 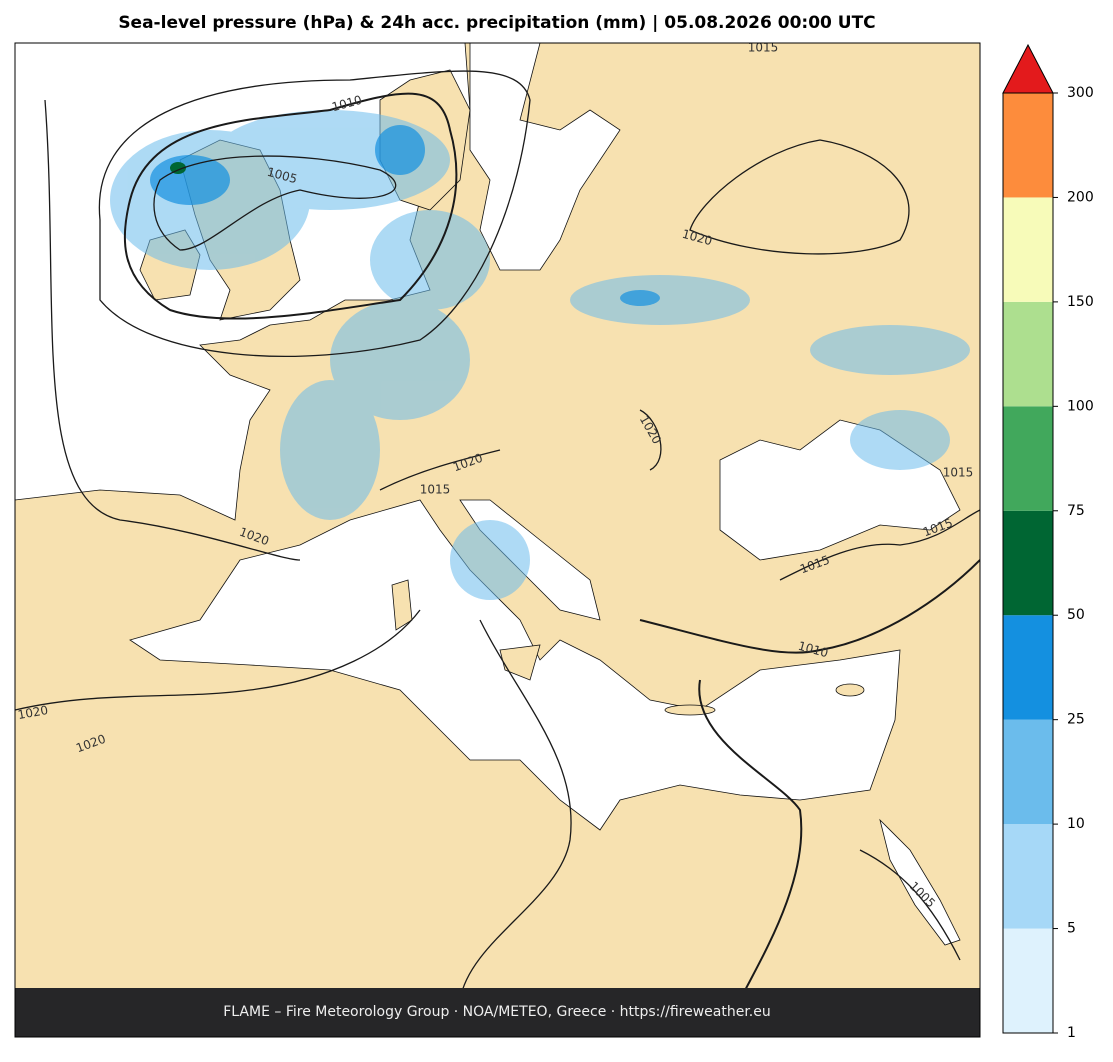 I want to click on colorbar-tick-label: 5, so click(x=1071, y=929).